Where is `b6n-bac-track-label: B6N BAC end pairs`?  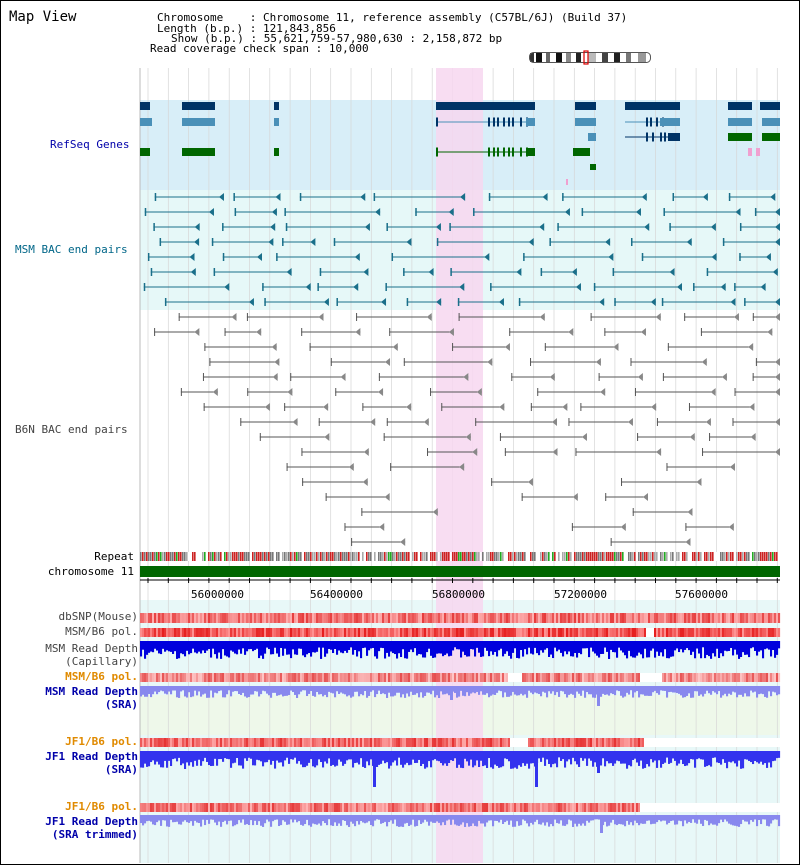
b6n-bac-track-label: B6N BAC end pairs is located at coordinates (71, 429).